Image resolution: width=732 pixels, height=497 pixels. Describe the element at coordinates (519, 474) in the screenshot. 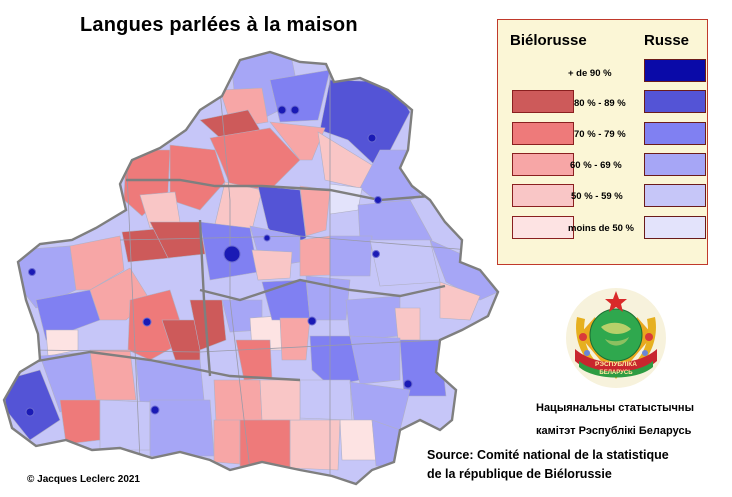

I see `source-line2: de la république de Biélorussie` at that location.